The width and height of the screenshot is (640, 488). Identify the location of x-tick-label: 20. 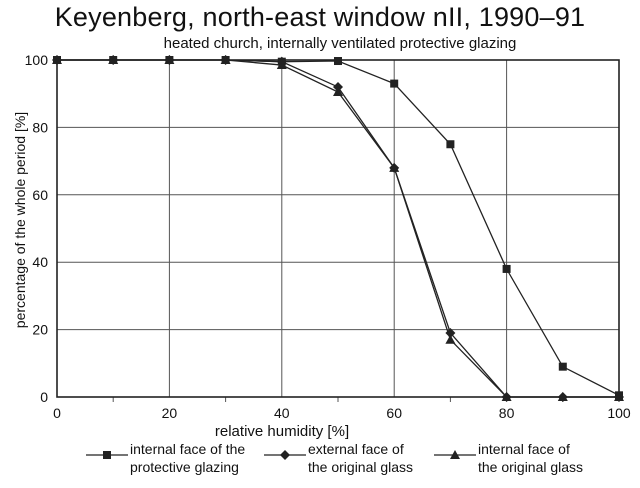
(170, 413).